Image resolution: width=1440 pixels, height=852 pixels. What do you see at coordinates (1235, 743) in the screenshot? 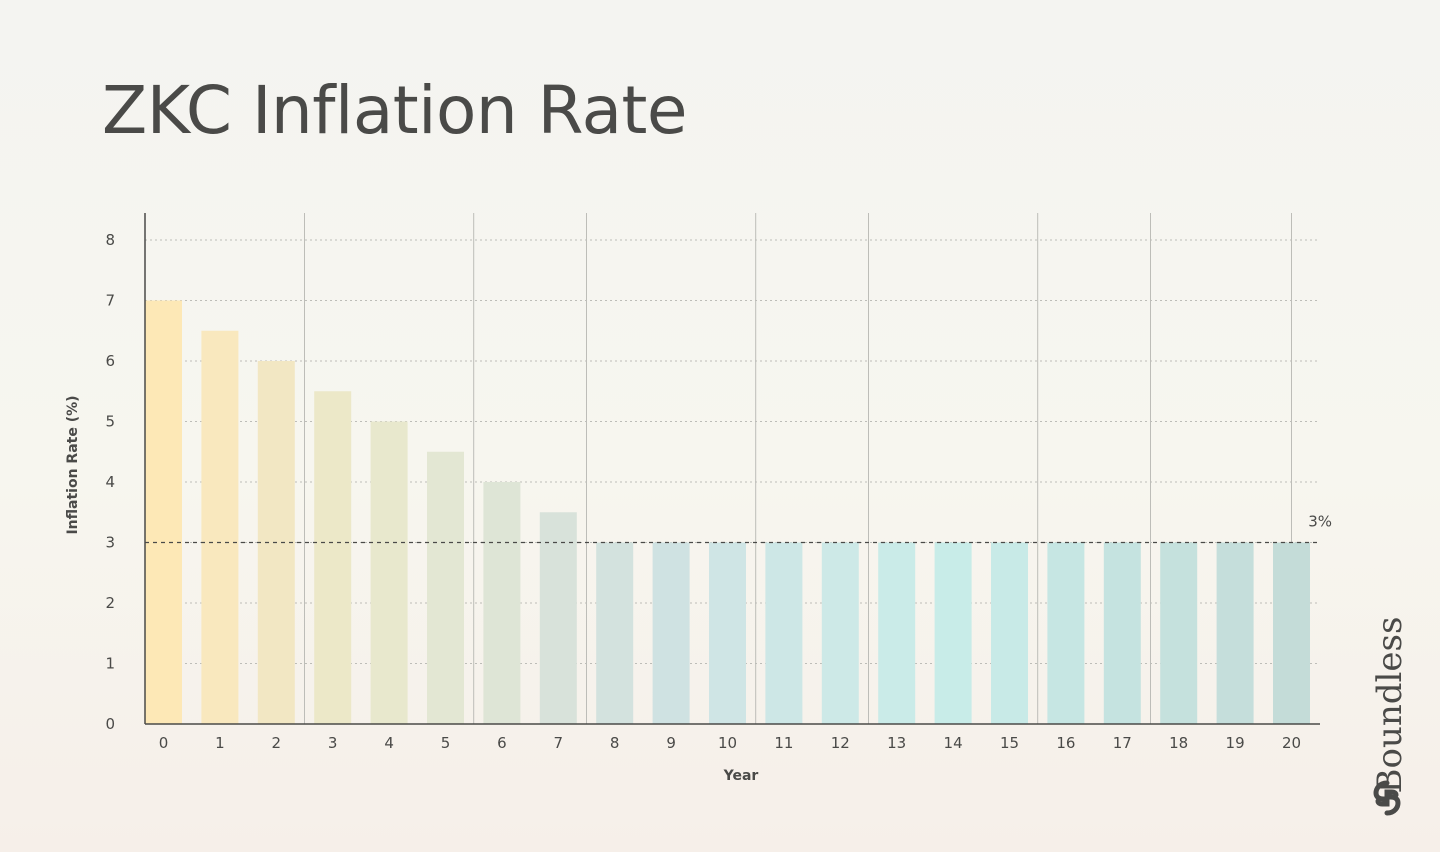
I see `x-tick-label: 19` at bounding box center [1235, 743].